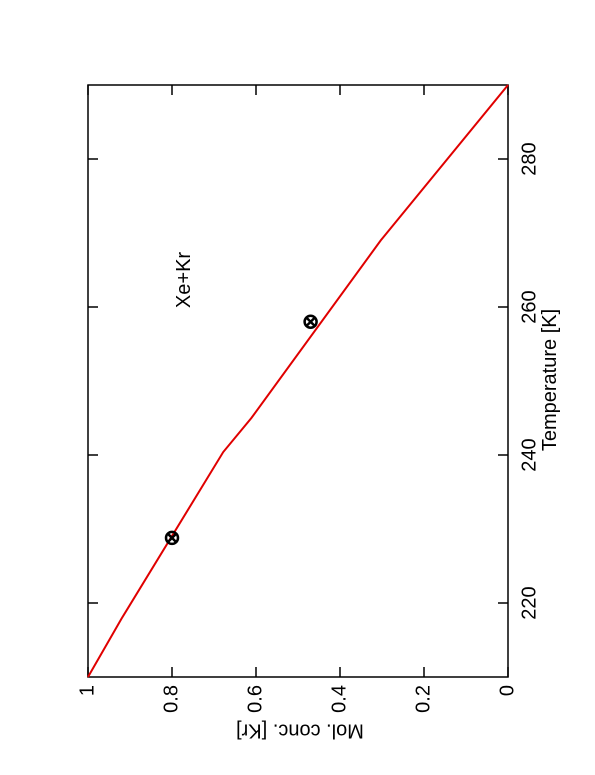  What do you see at coordinates (529, 602) in the screenshot?
I see `x-tick-label: 220` at bounding box center [529, 602].